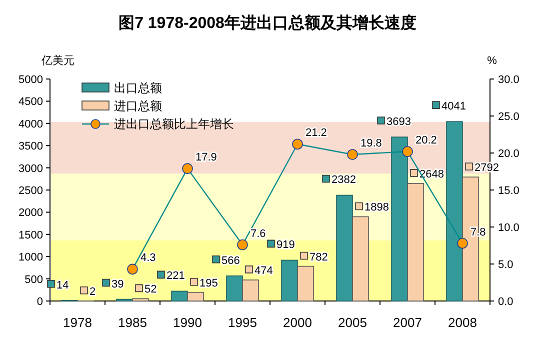  Describe the element at coordinates (267, 22) in the screenshot. I see `chart-title: 图7 1978-2008年进出口总额及其增长速度` at that location.